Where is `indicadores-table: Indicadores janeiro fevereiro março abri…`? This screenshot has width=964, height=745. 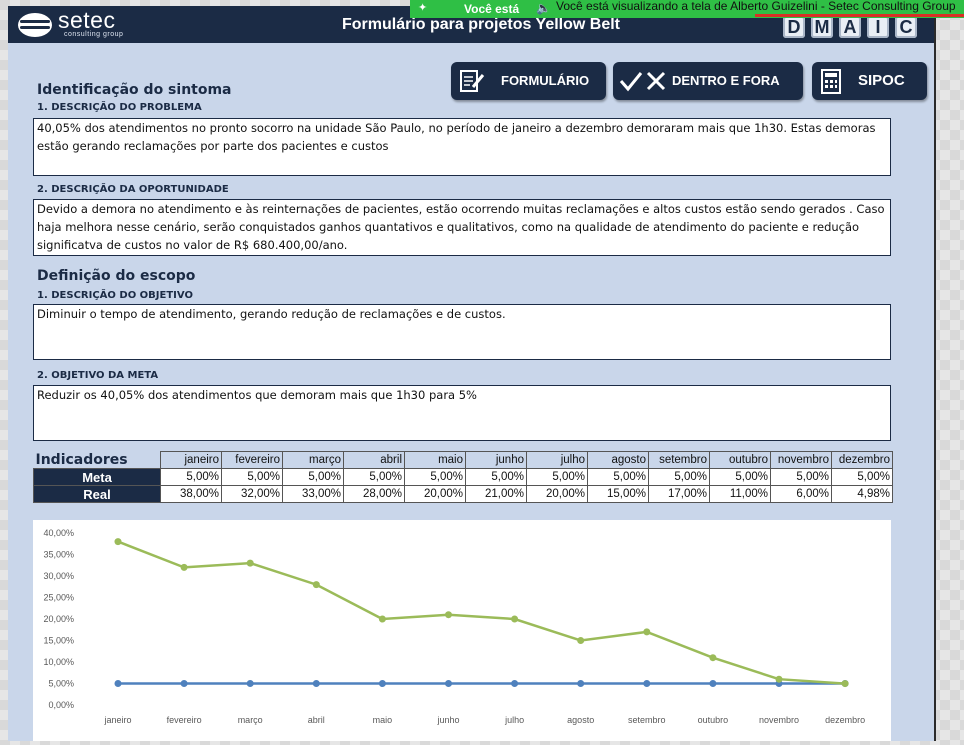 indicadores-table: Indicadores janeiro fevereiro março abri… is located at coordinates (463, 477).